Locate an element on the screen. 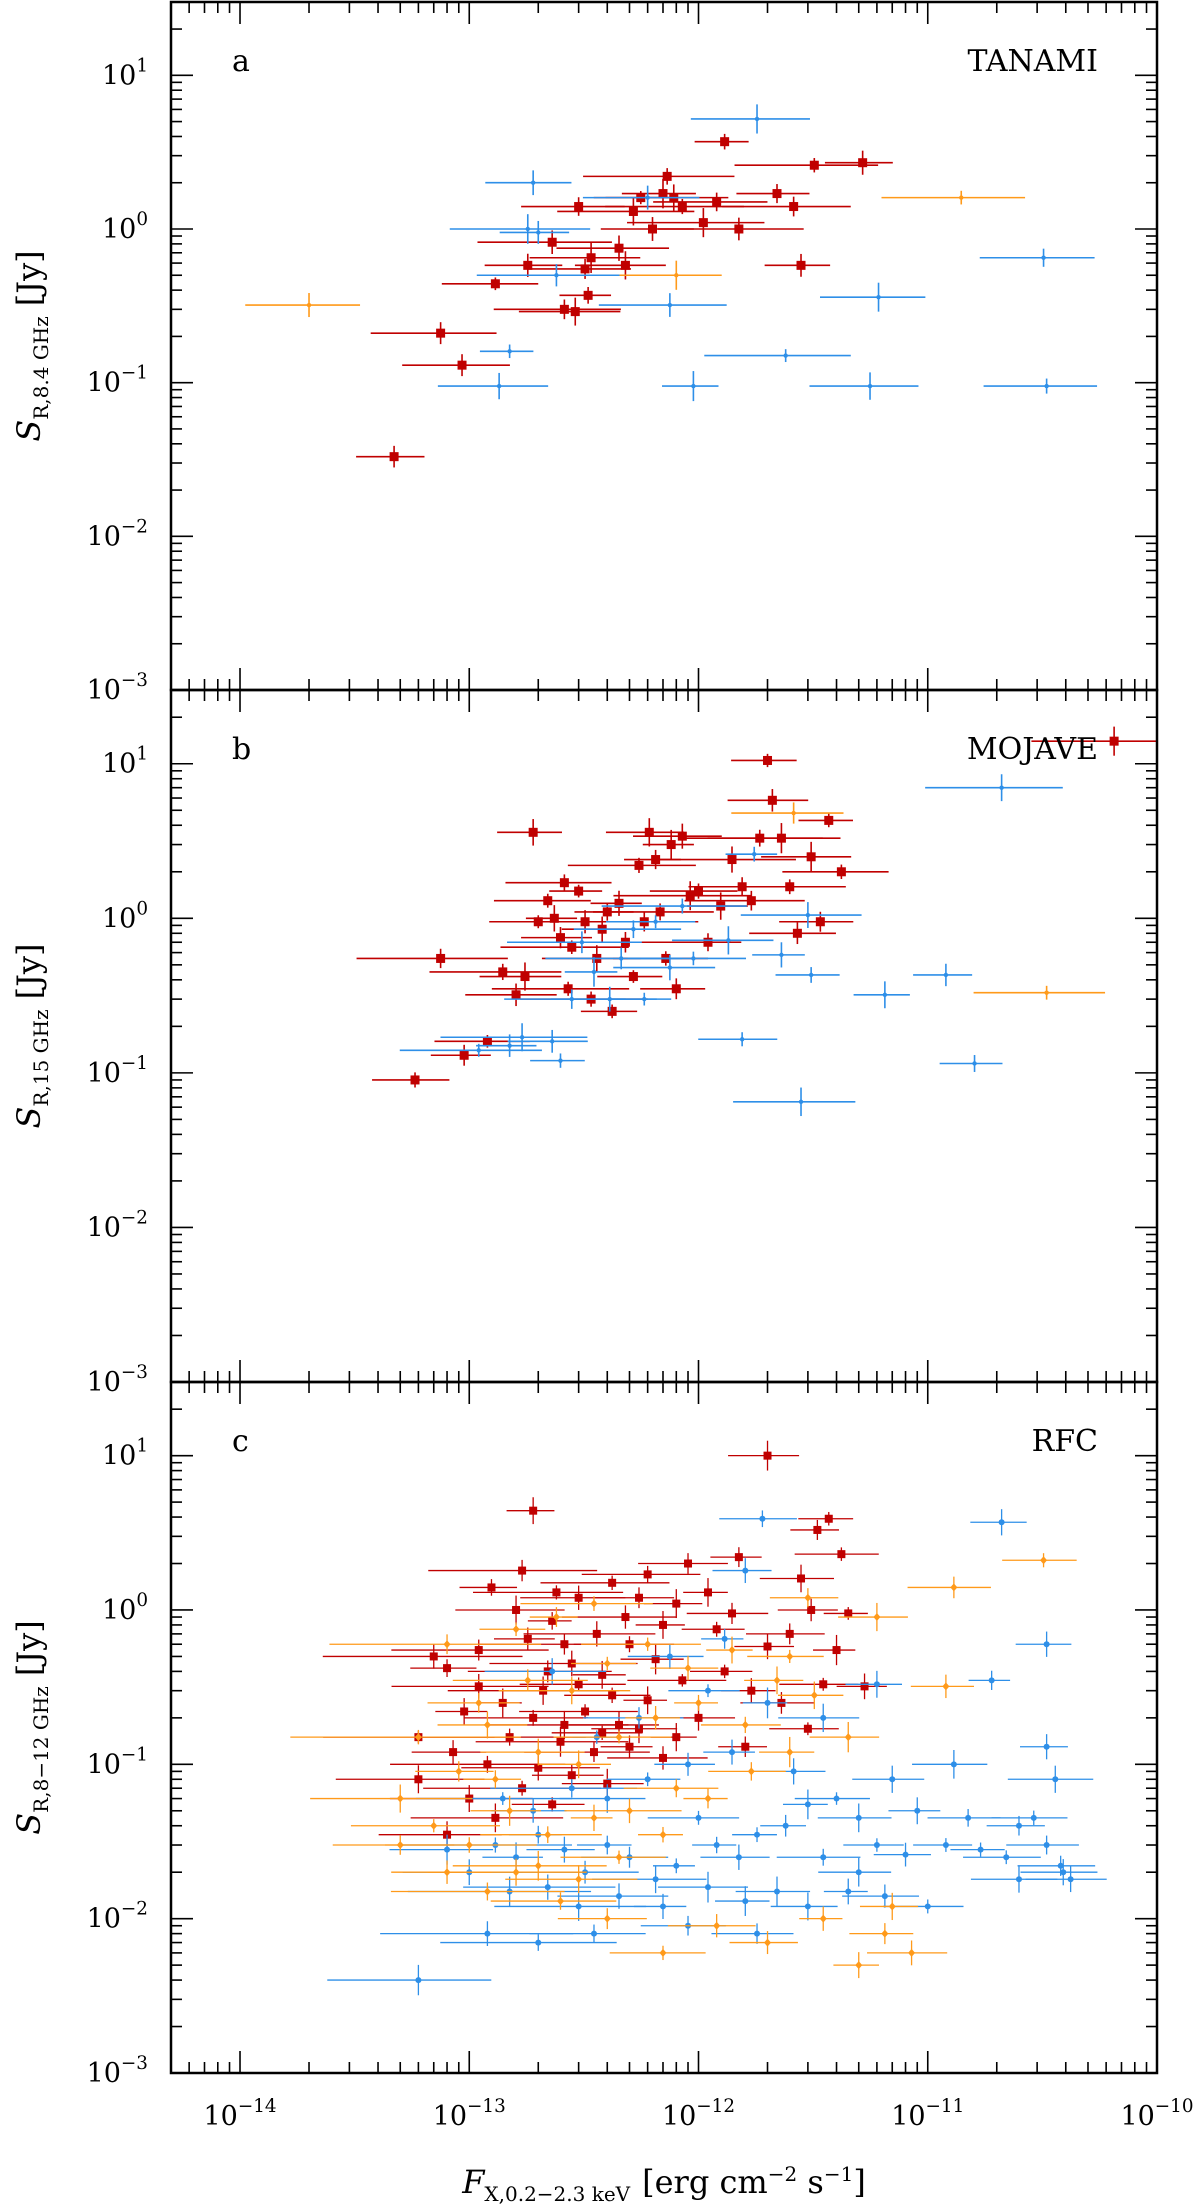  y-tick-label: 10¹ is located at coordinates (125, 762).